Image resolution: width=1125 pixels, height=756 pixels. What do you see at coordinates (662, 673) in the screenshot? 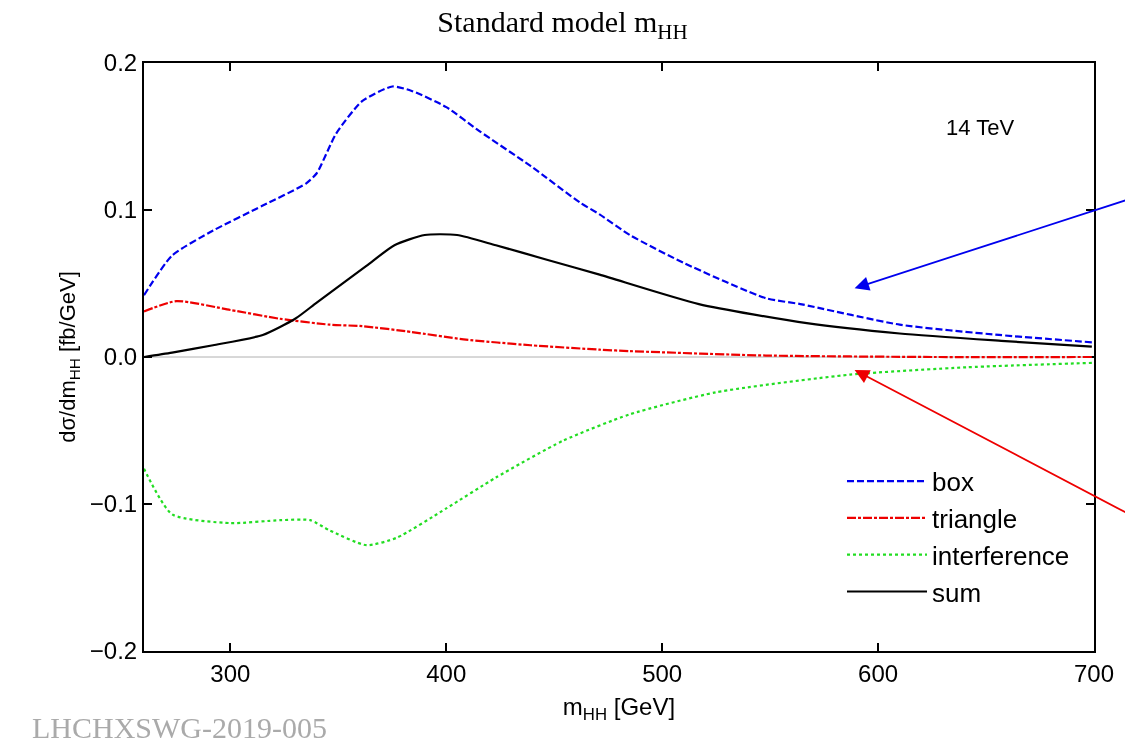
I see `x-tick-label: 500` at bounding box center [662, 673].